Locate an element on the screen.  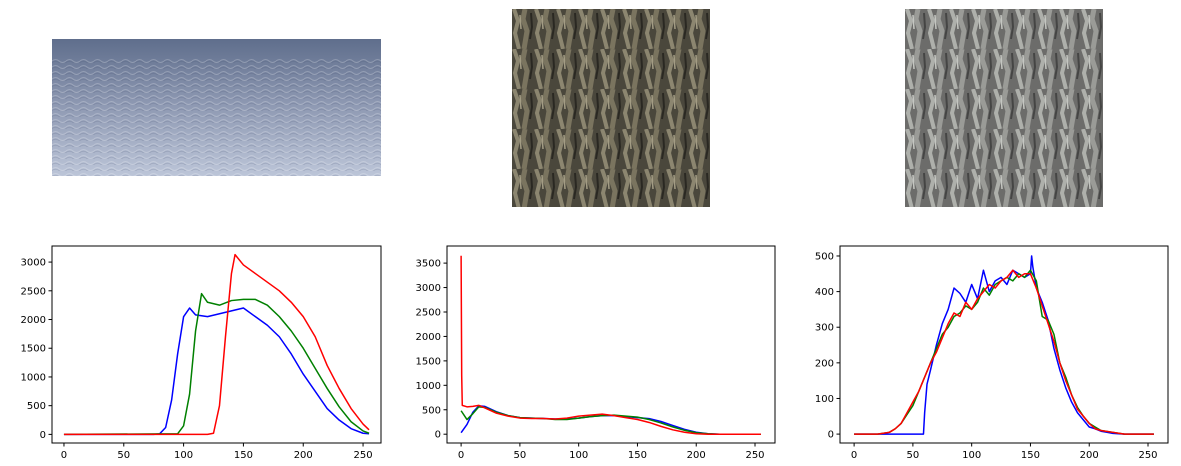
y-tick-label: 3500 is located at coordinates (428, 264).